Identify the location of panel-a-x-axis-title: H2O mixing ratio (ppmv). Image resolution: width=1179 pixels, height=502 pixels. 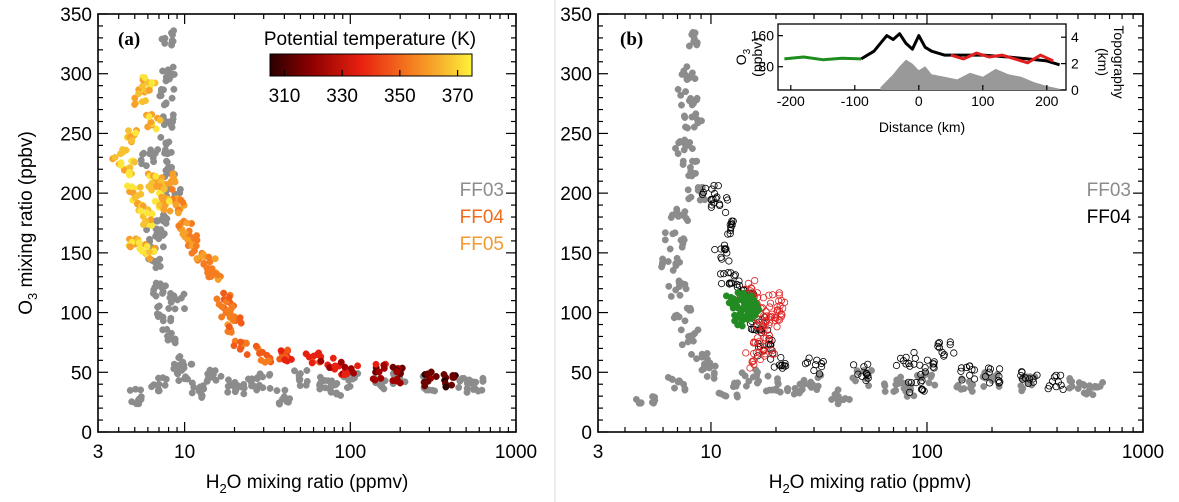
(307, 484).